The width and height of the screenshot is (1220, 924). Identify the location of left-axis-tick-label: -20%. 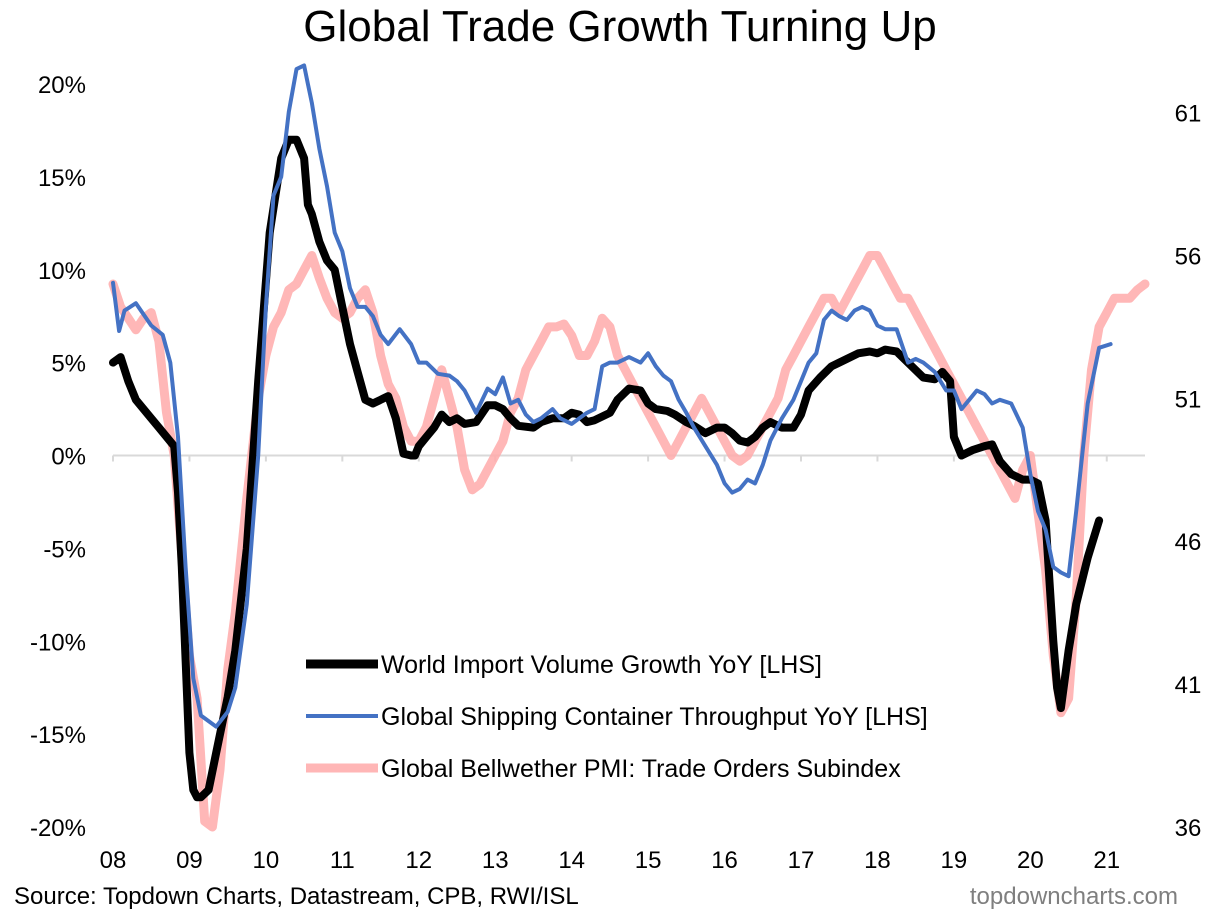
(58, 828).